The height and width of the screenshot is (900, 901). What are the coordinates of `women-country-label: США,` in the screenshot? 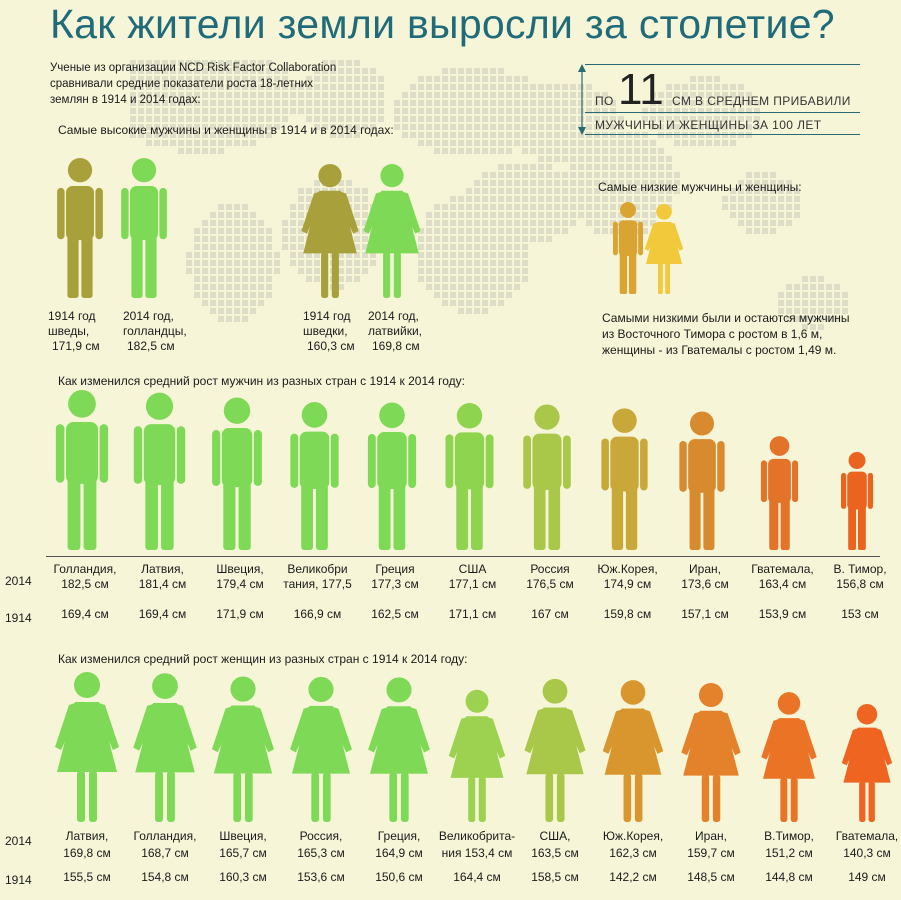 It's located at (555, 836).